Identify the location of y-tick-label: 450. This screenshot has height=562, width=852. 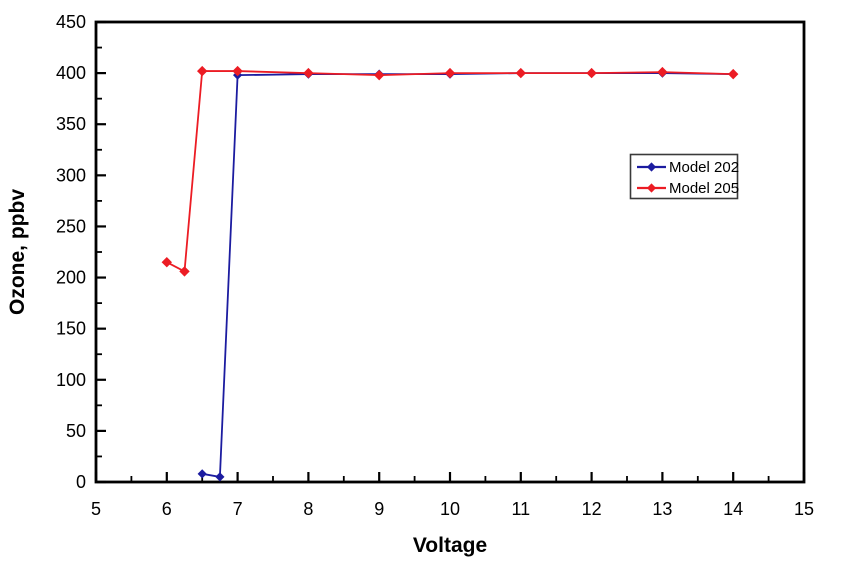
(71, 22).